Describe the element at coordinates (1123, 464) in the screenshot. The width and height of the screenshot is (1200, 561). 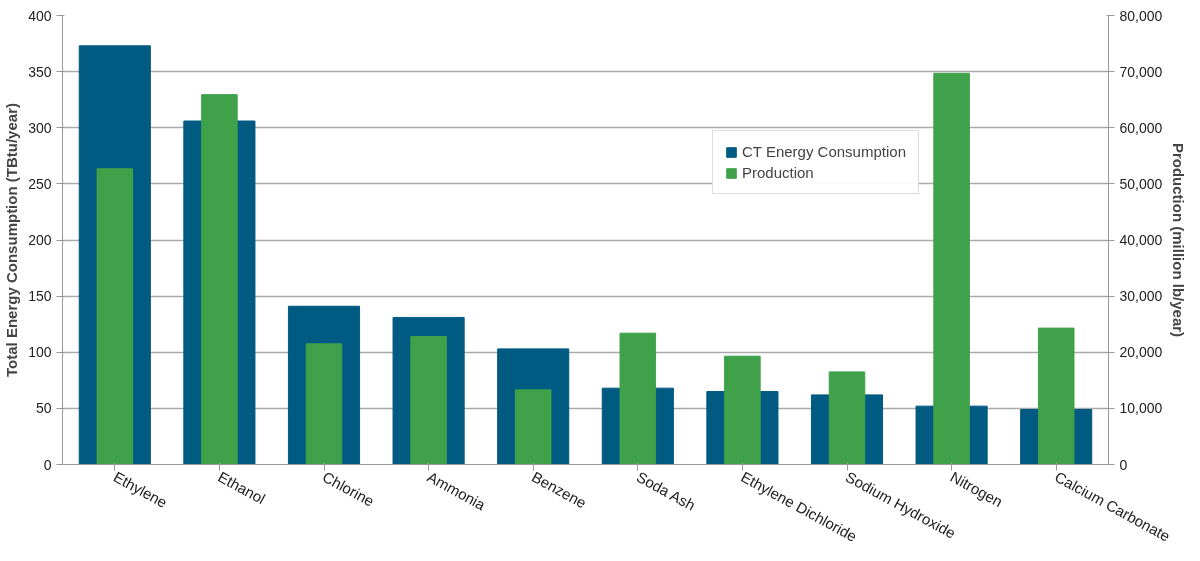
I see `y2-tick-label: 0` at that location.